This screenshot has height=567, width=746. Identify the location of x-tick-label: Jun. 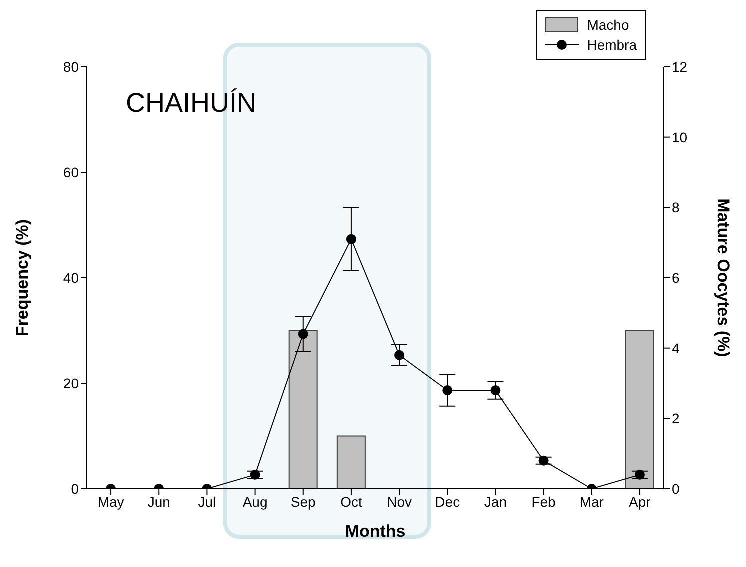
(159, 502).